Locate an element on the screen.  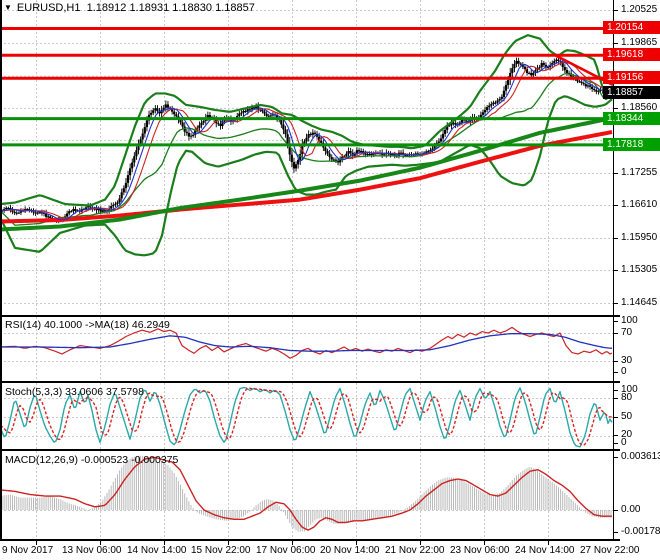
time-axis-label: 13 Nov 06:00 is located at coordinates (92, 550).